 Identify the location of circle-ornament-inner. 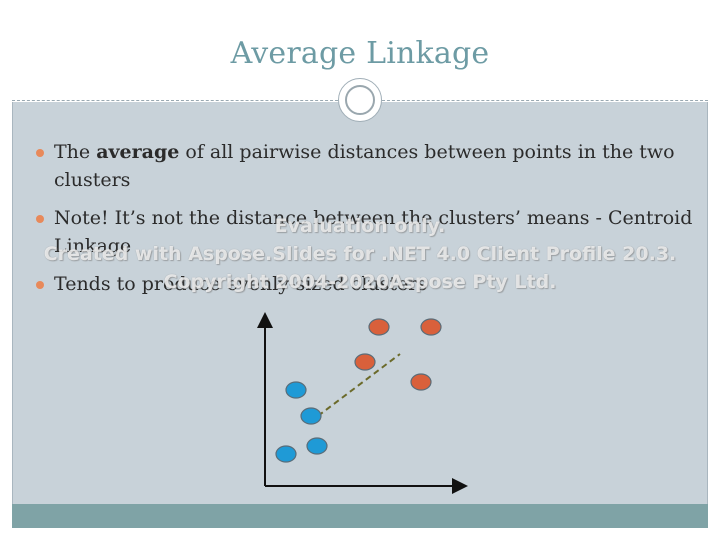
(360, 100).